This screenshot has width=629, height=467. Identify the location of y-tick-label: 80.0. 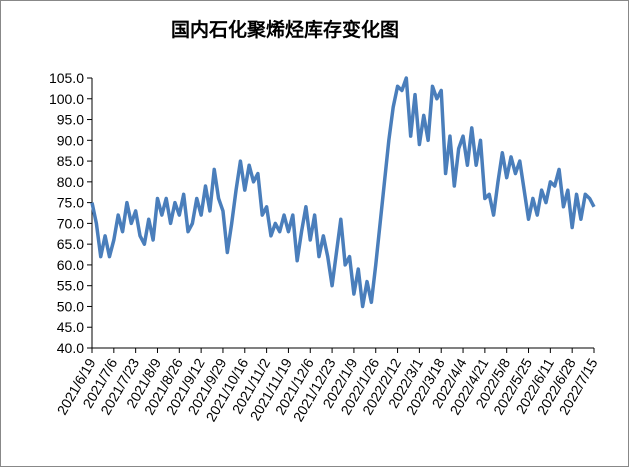
(70, 182).